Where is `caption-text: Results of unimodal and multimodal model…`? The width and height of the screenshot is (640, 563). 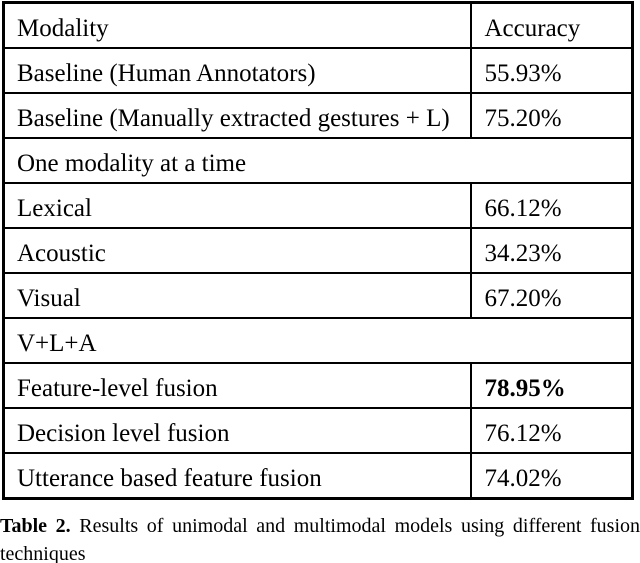 caption-text: Results of unimodal and multimodal model… is located at coordinates (320, 539).